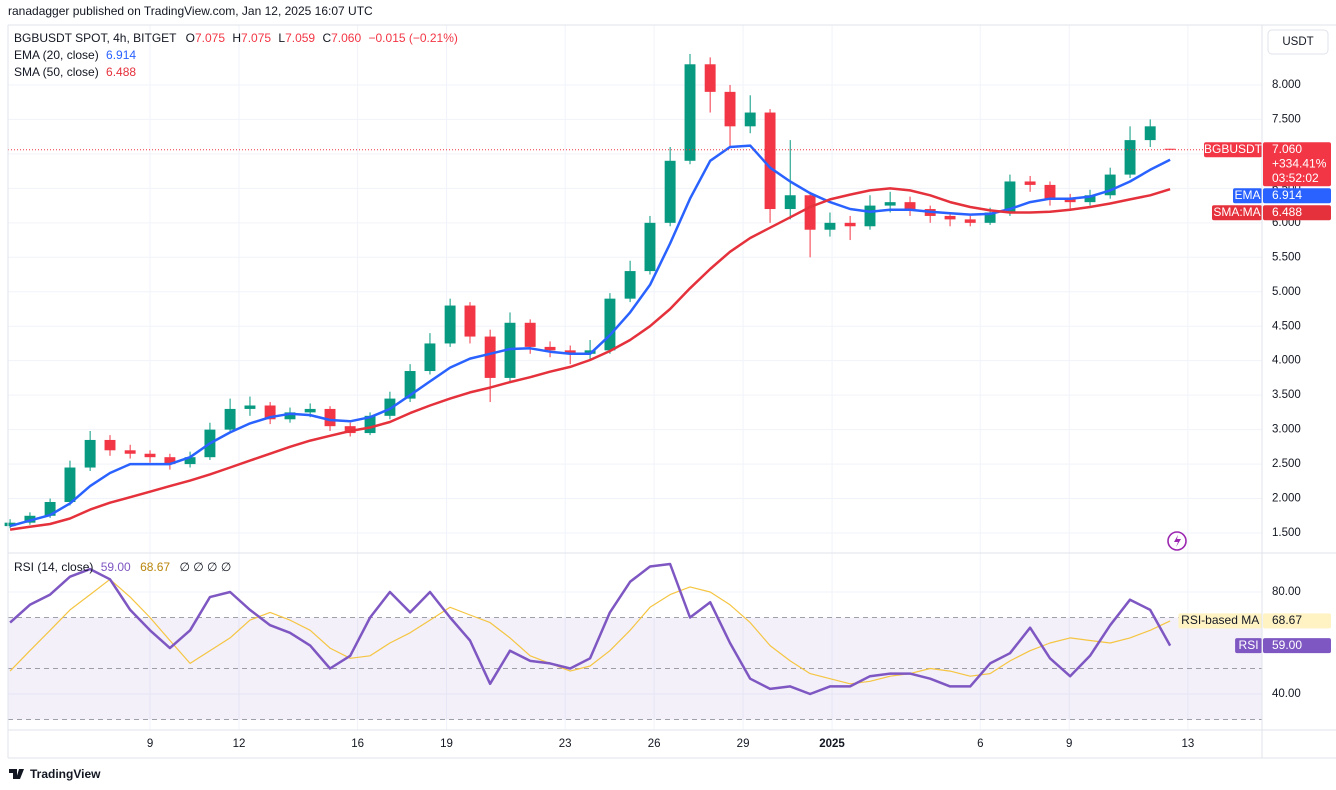 Image resolution: width=1336 pixels, height=790 pixels. What do you see at coordinates (1286, 464) in the screenshot?
I see `y-tick-label: 2.500` at bounding box center [1286, 464].